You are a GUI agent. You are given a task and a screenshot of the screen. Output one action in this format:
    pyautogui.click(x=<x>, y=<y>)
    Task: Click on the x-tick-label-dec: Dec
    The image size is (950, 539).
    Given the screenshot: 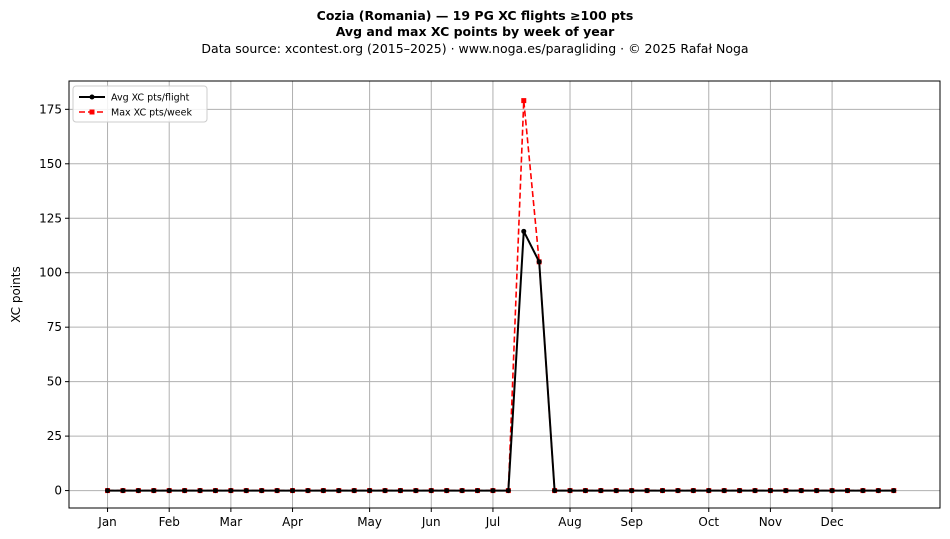 What is the action you would take?
    pyautogui.click(x=831, y=522)
    